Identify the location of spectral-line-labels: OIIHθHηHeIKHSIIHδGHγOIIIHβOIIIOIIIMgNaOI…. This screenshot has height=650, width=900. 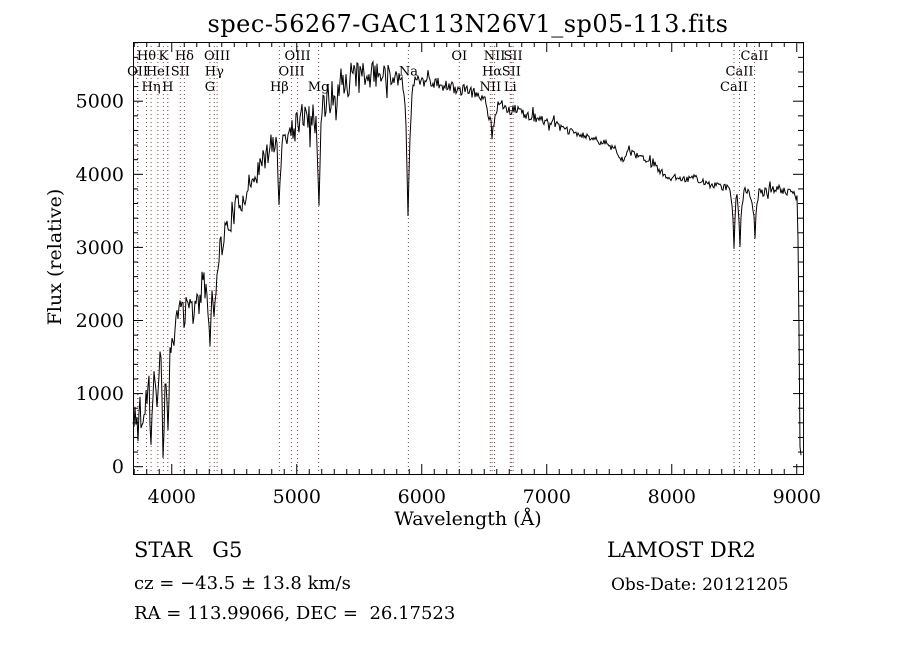
(447, 72).